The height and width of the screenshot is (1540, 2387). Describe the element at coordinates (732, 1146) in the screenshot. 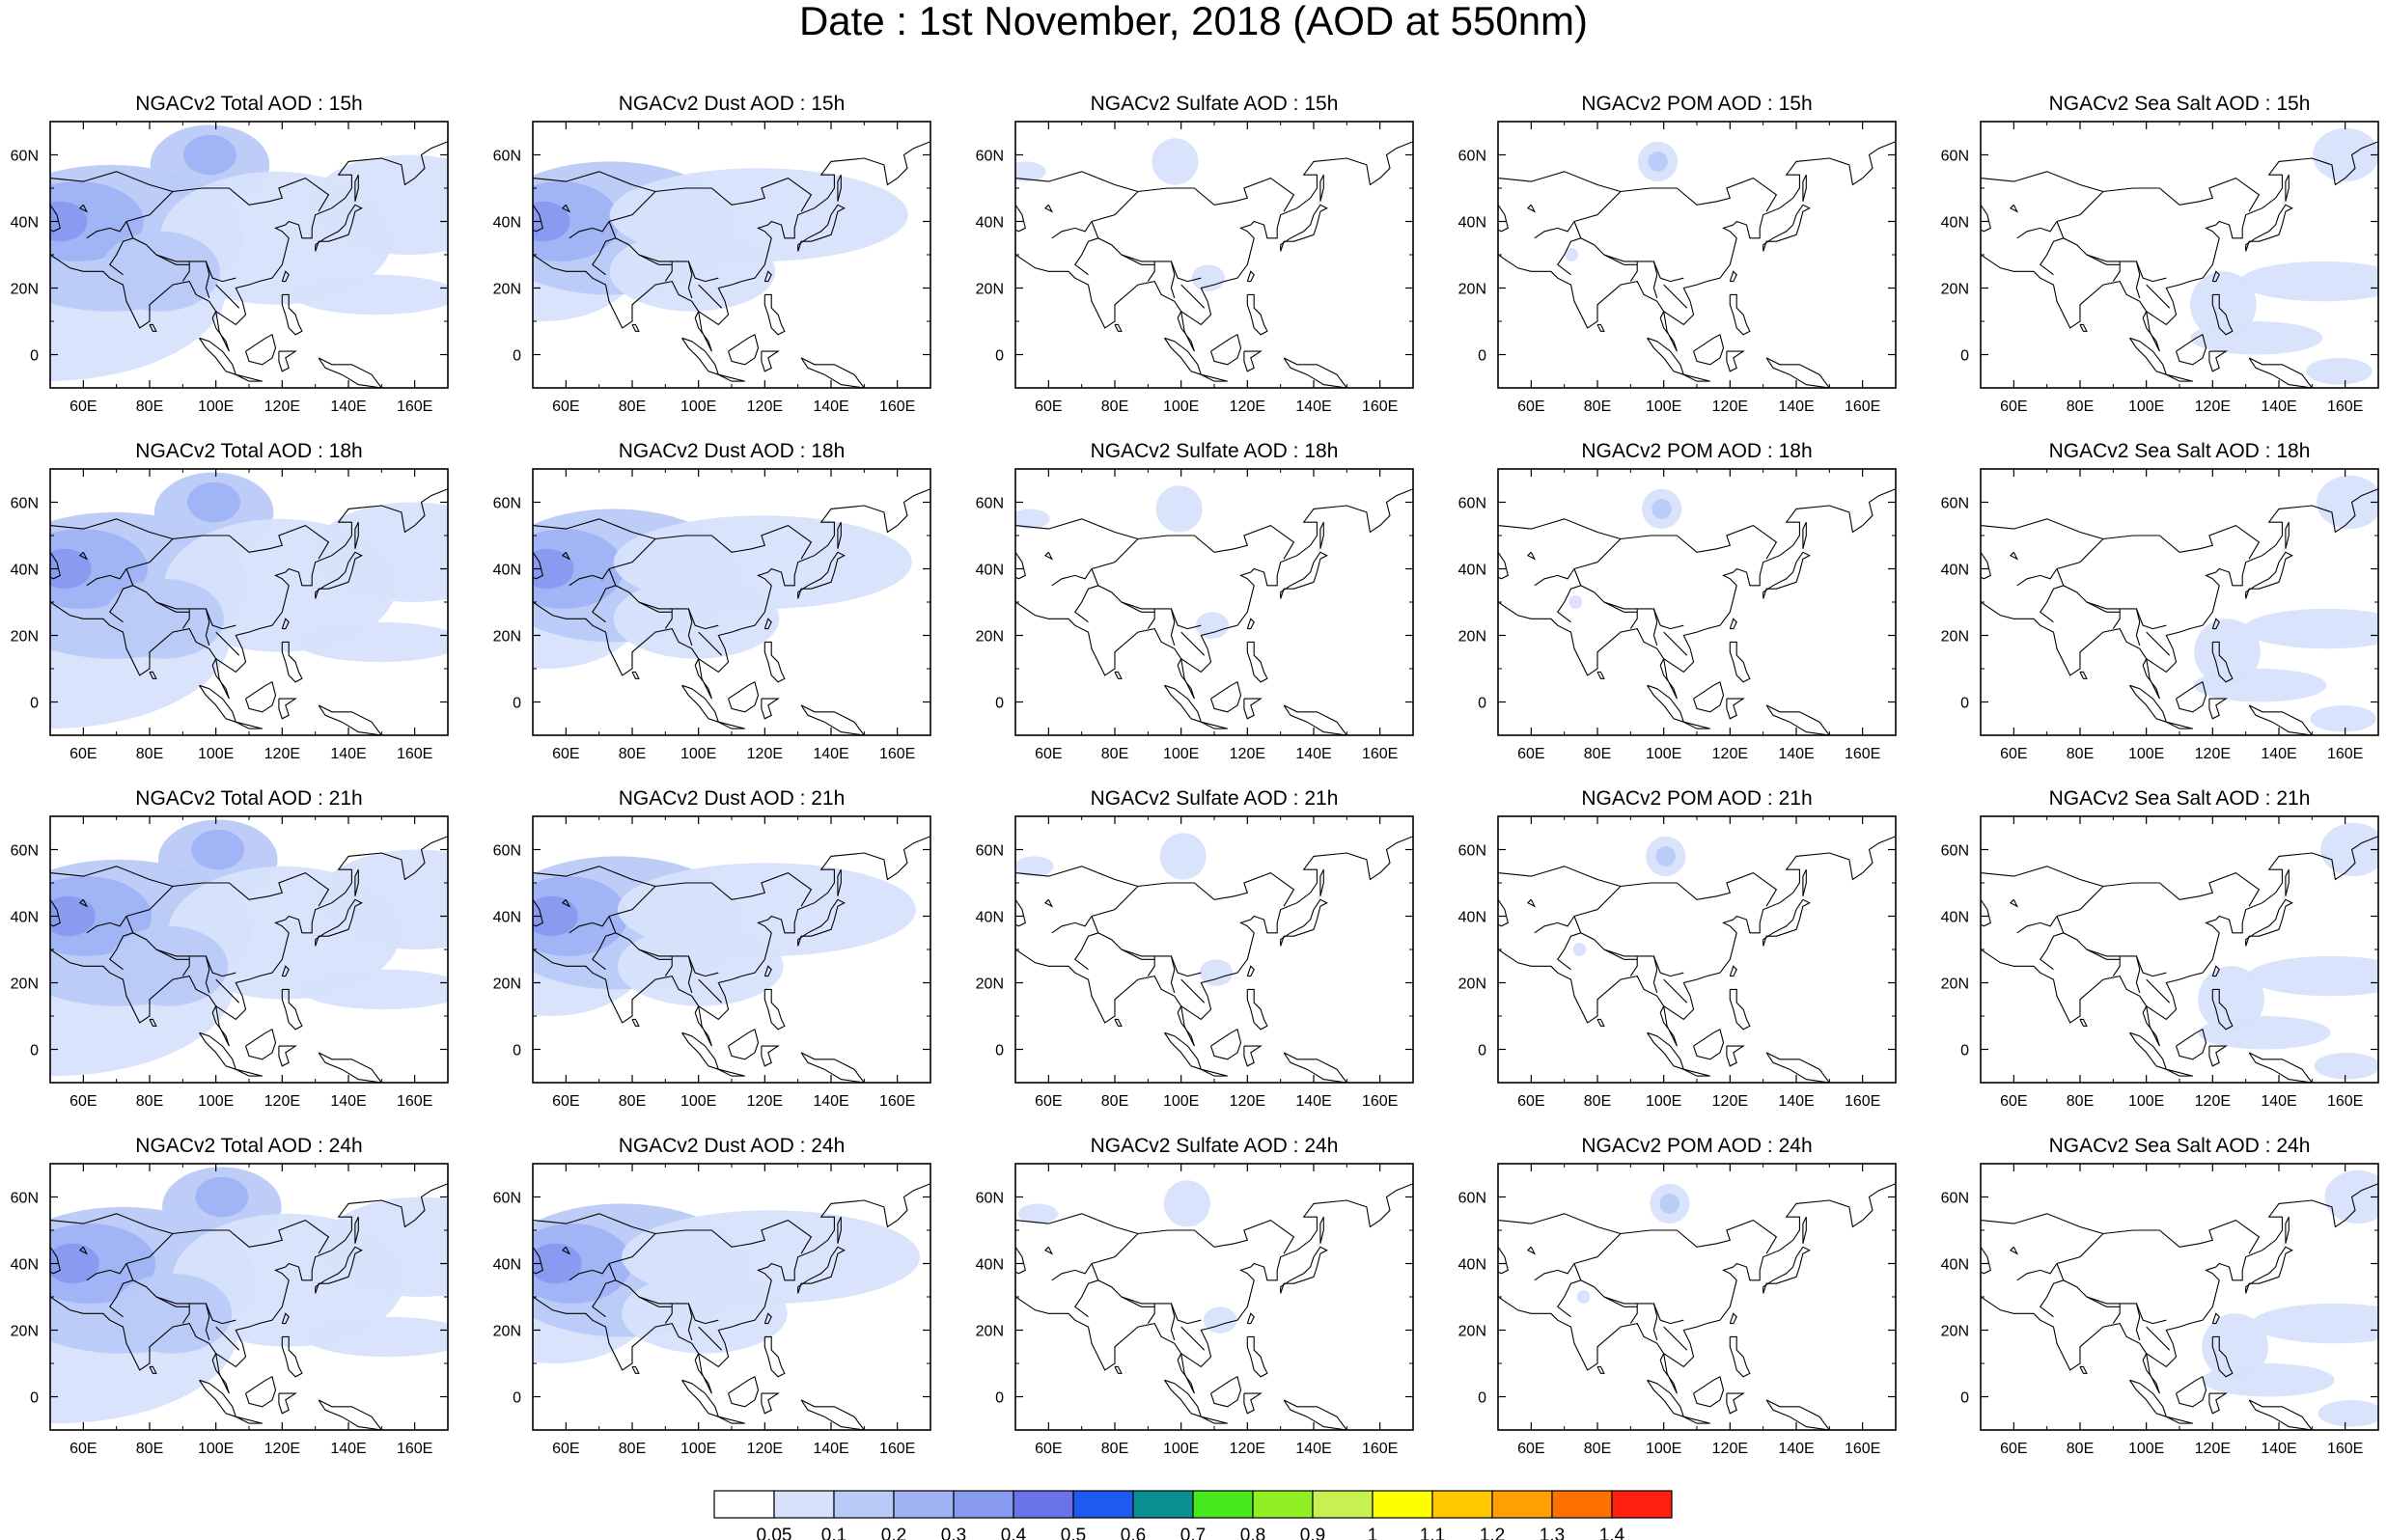

I see `panel-title: NGACv2 Dust AOD : 24h` at that location.